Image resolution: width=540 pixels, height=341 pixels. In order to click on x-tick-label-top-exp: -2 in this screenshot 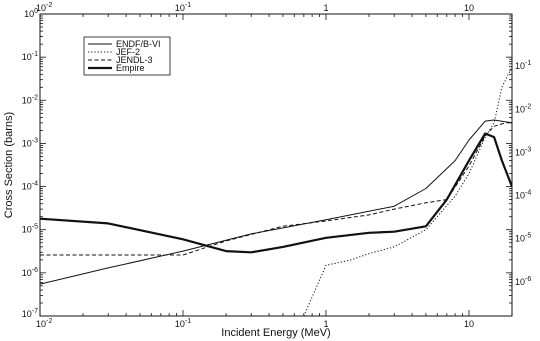, I will do `click(49, 5)`.